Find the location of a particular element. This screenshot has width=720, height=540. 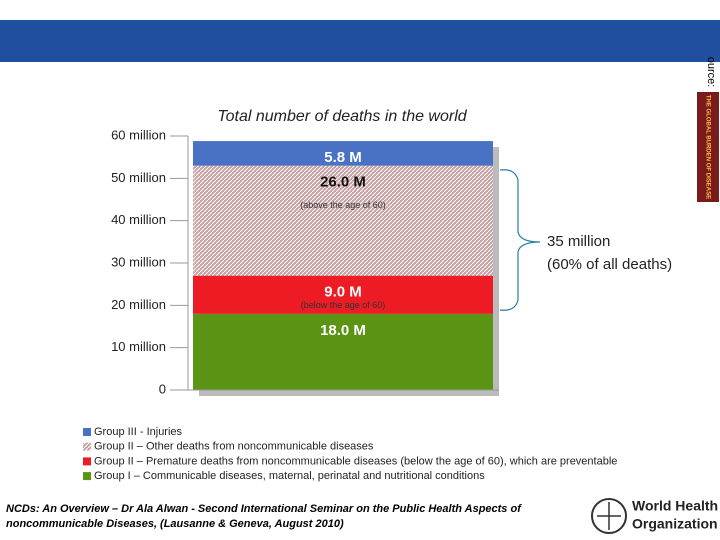

logo-emblem is located at coordinates (609, 516).